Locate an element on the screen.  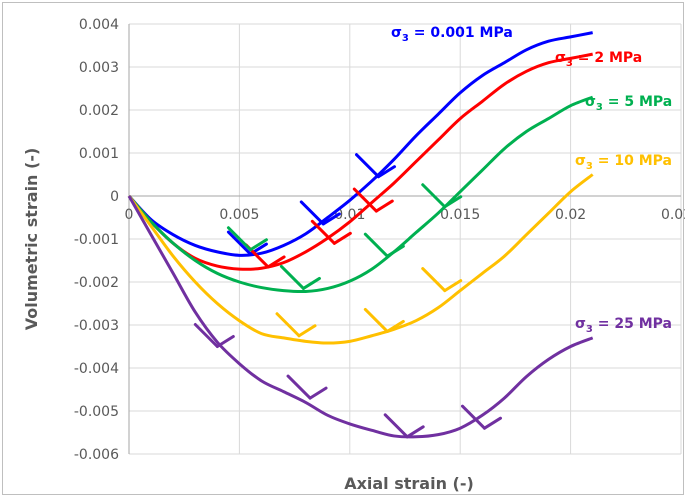
y-tick-label: 0.002 is located at coordinates (99, 111).